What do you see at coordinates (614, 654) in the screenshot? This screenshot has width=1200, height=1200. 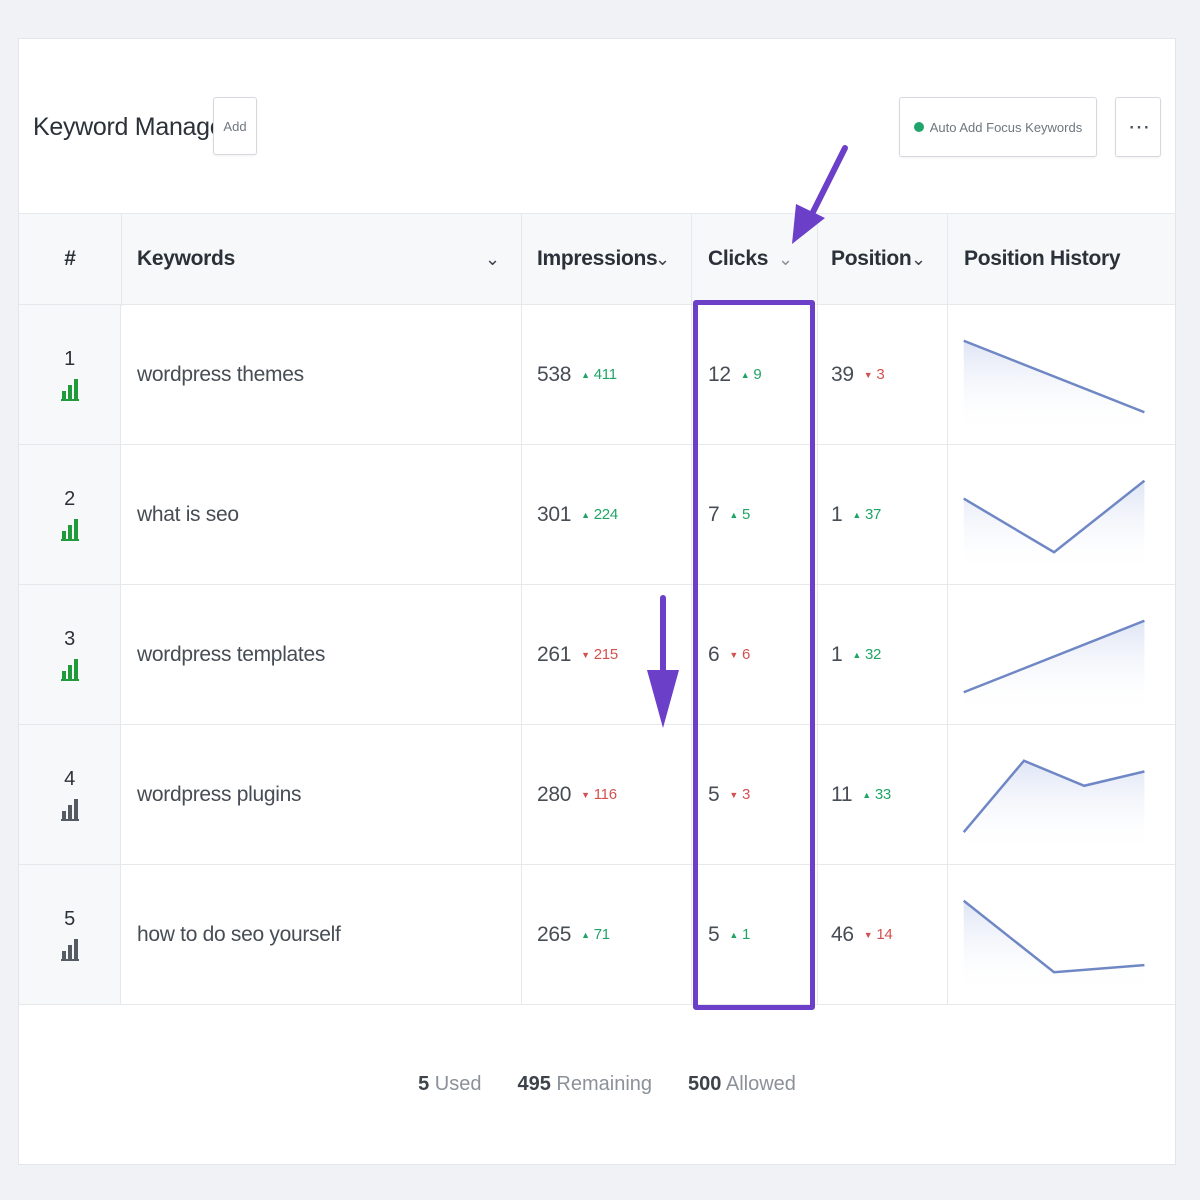 I see `impressions-cell: 261 ▼ 215` at bounding box center [614, 654].